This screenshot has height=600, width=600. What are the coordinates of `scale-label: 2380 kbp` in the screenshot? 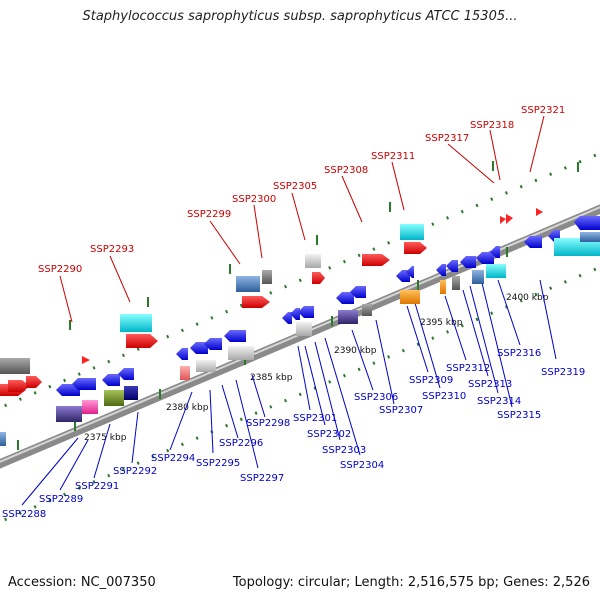 It's located at (187, 408).